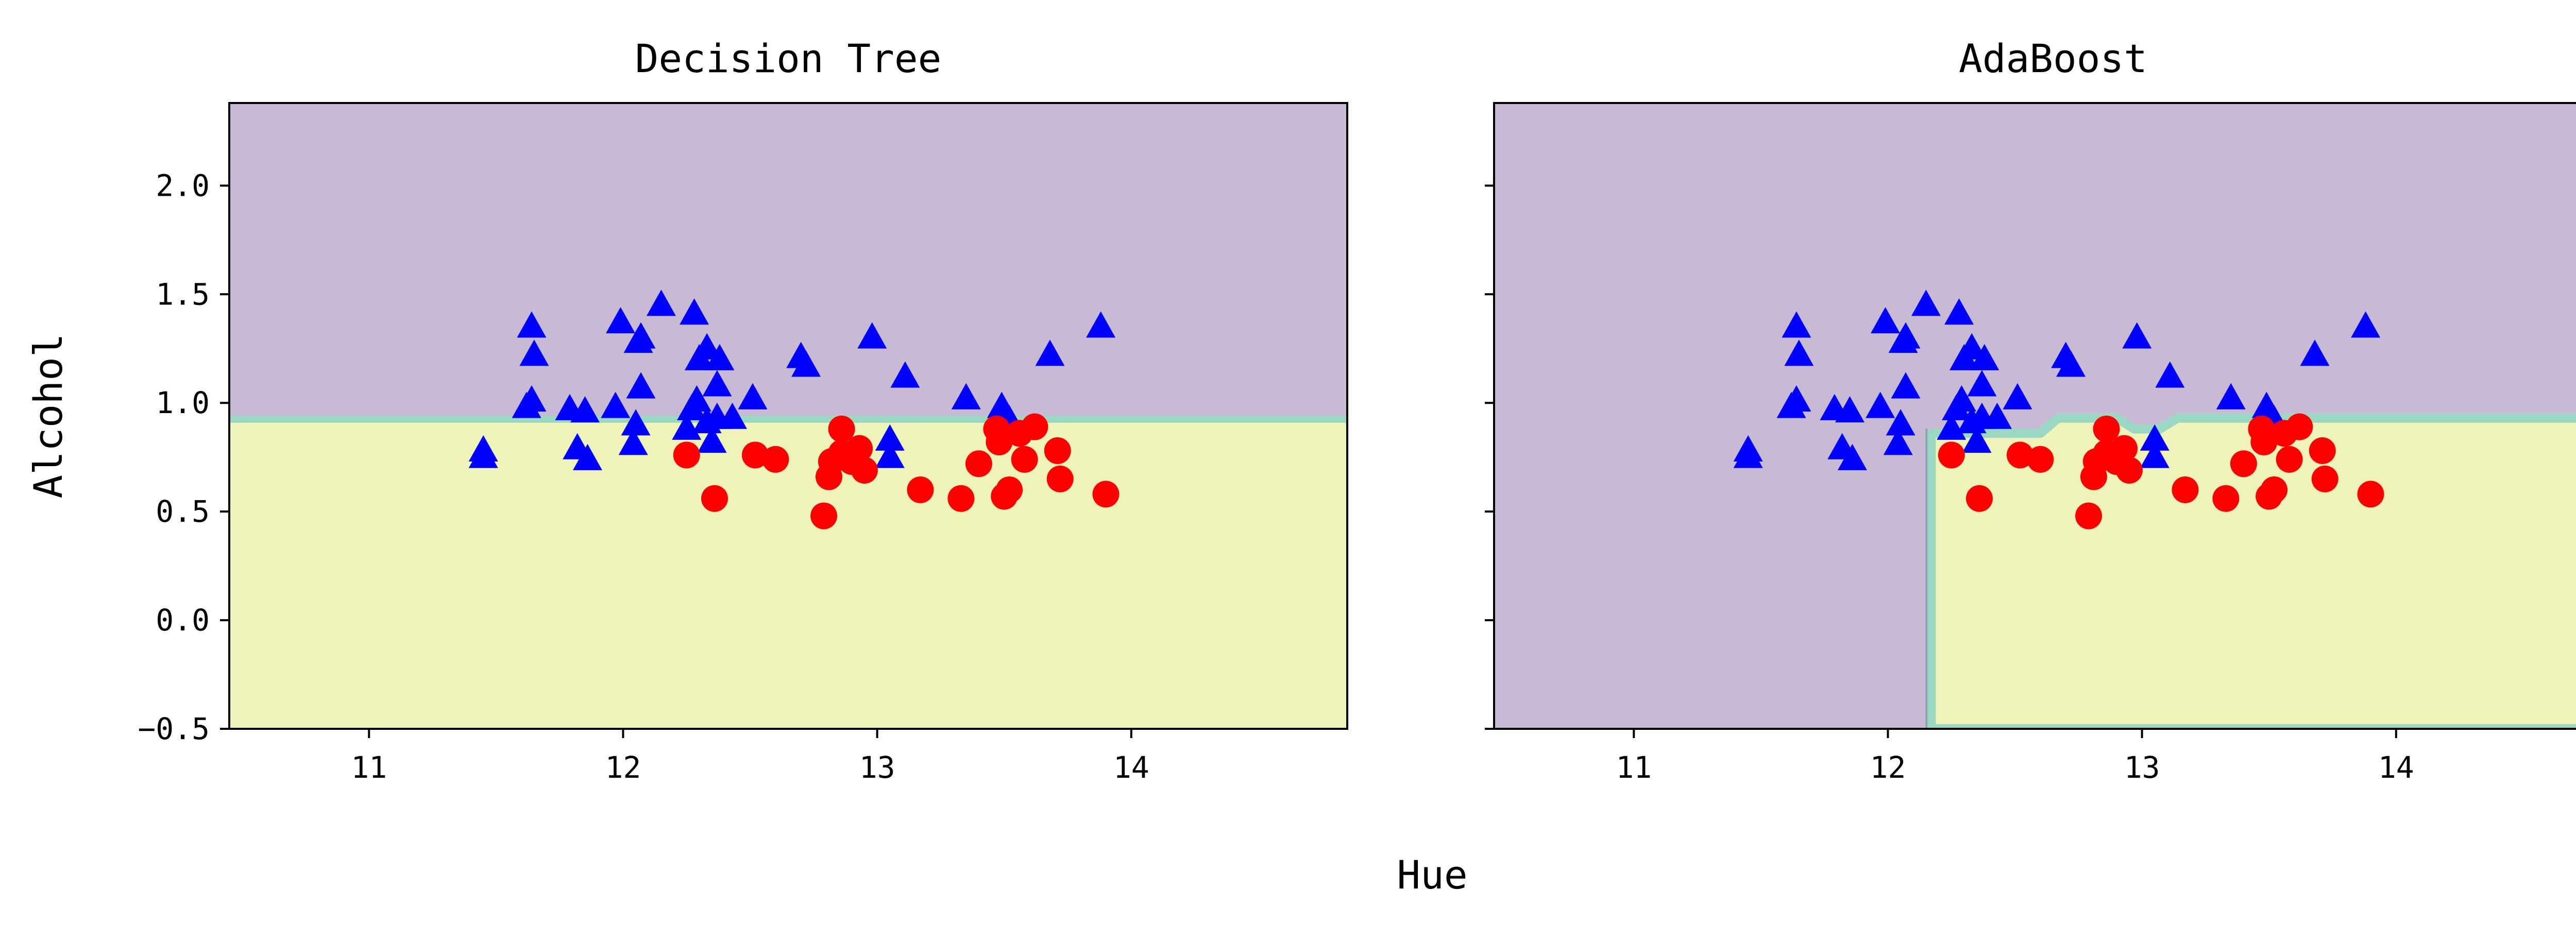 This screenshot has height=940, width=2576. What do you see at coordinates (1432, 875) in the screenshot?
I see `shared-x-axis-label: Hue` at bounding box center [1432, 875].